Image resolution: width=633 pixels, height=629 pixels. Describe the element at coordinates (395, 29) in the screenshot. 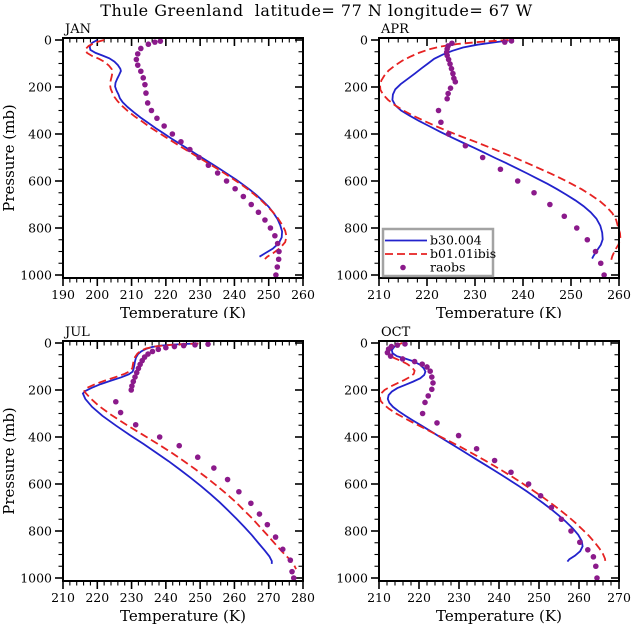

I see `month-label: APR` at that location.